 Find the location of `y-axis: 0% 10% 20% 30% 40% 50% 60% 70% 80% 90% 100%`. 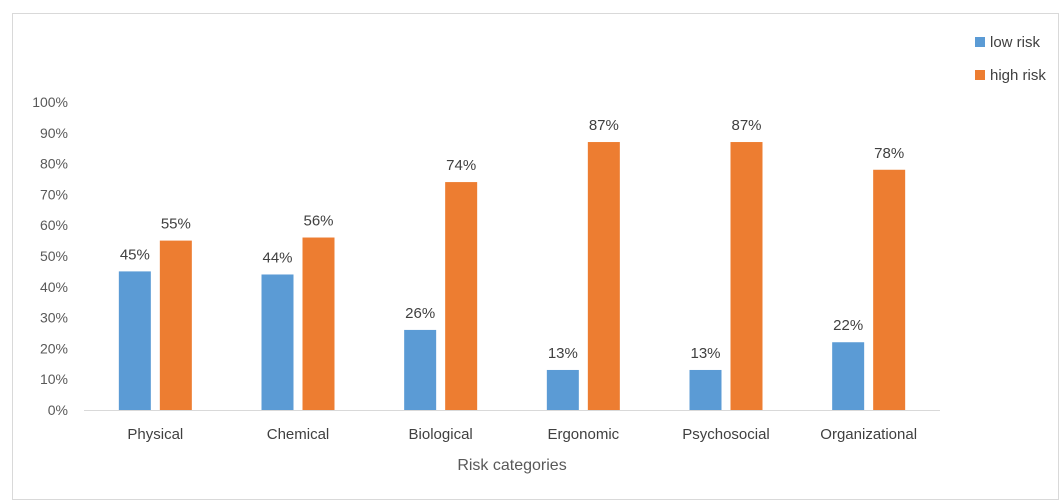

y-axis: 0% 10% 20% 30% 40% 50% 60% 70% 80% 90% 100% is located at coordinates (50, 256).